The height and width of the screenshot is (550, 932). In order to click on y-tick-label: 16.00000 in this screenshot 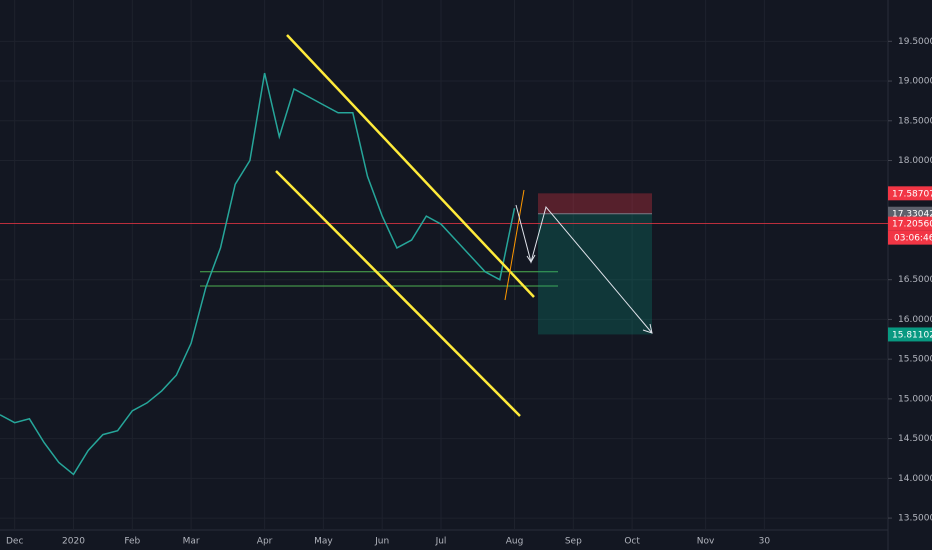, I will do `click(915, 320)`.